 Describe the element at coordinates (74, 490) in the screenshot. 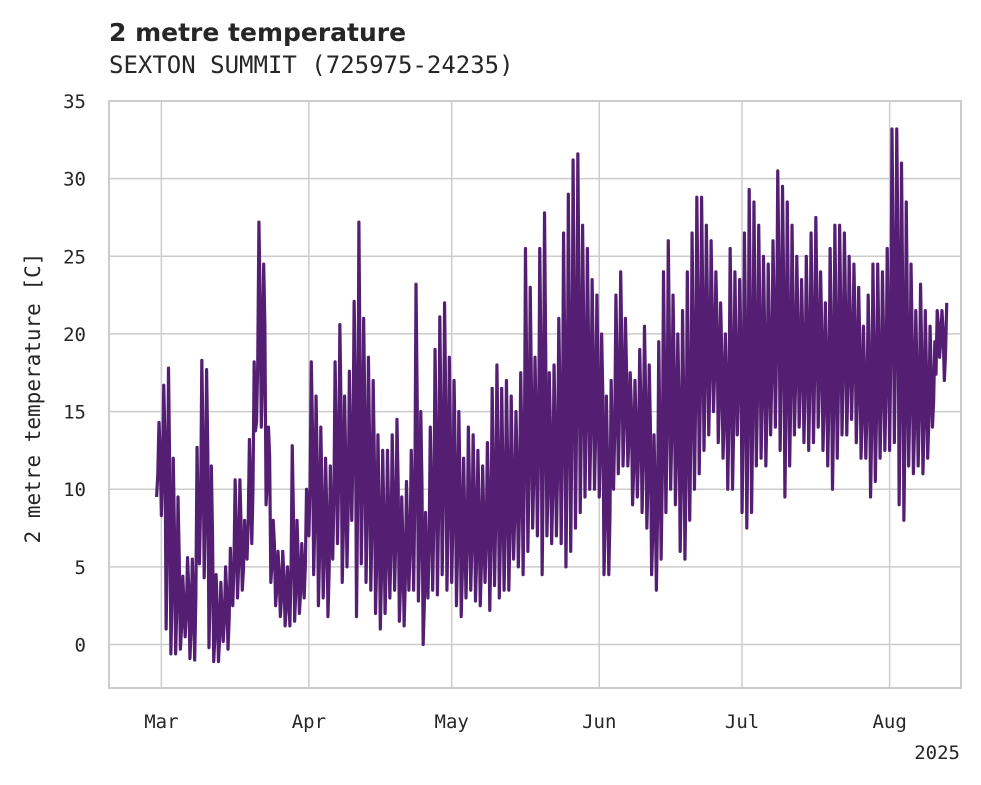

I see `y-tick-label: 10` at that location.